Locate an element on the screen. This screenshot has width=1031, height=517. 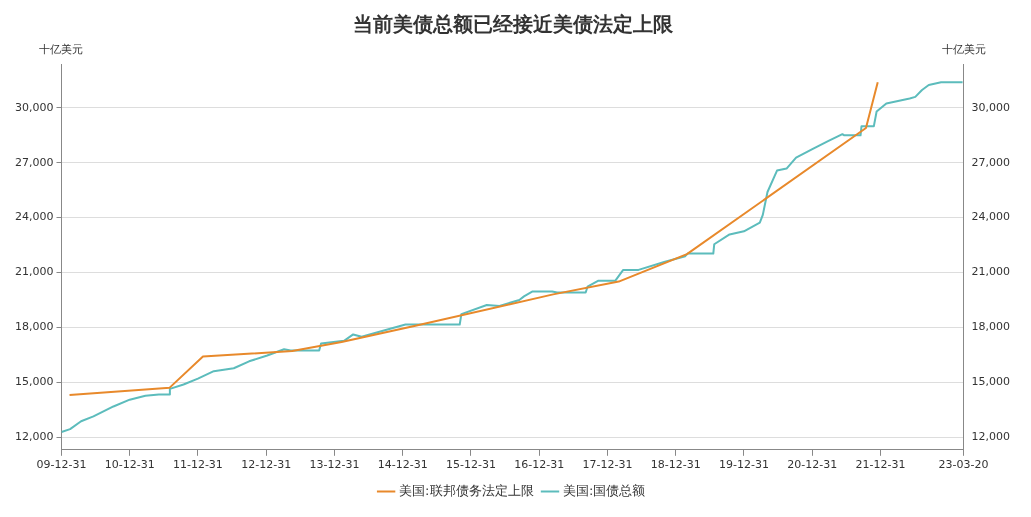
x-tick-label: 18-12-31 is located at coordinates (675, 465).